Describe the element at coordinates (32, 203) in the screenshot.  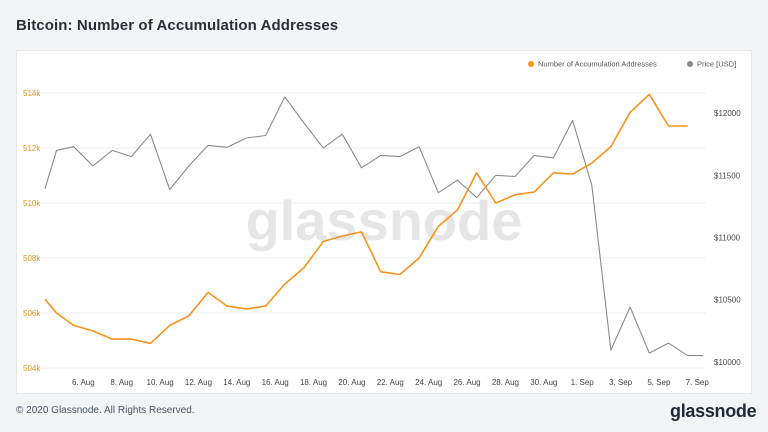
I see `left-tick-label: 510k` at that location.